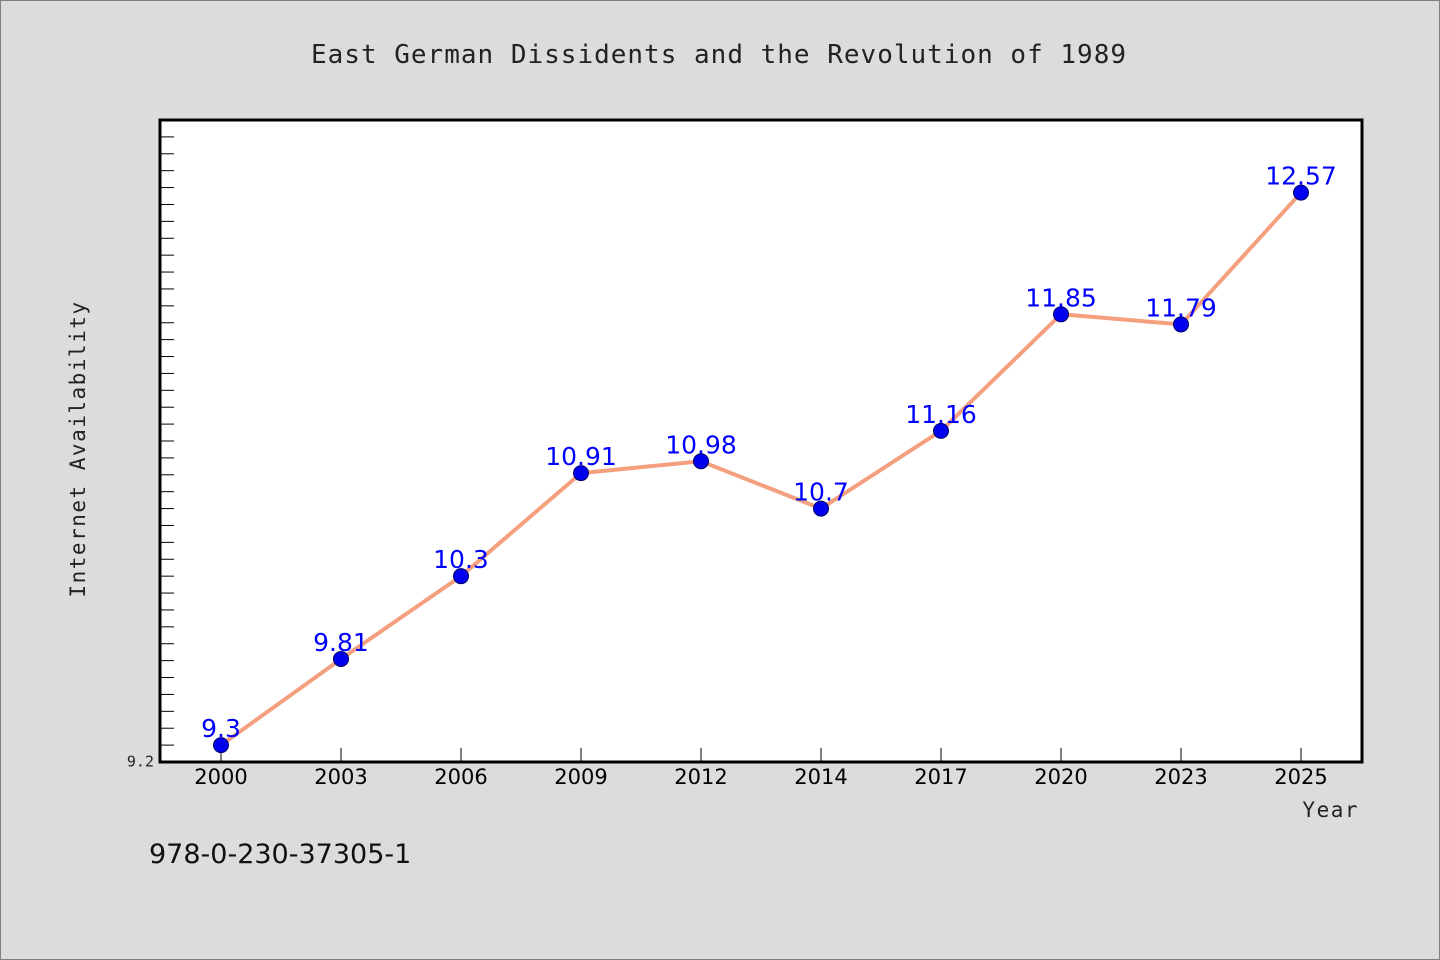 This screenshot has width=1440, height=960. I want to click on data-label: 10.3, so click(461, 559).